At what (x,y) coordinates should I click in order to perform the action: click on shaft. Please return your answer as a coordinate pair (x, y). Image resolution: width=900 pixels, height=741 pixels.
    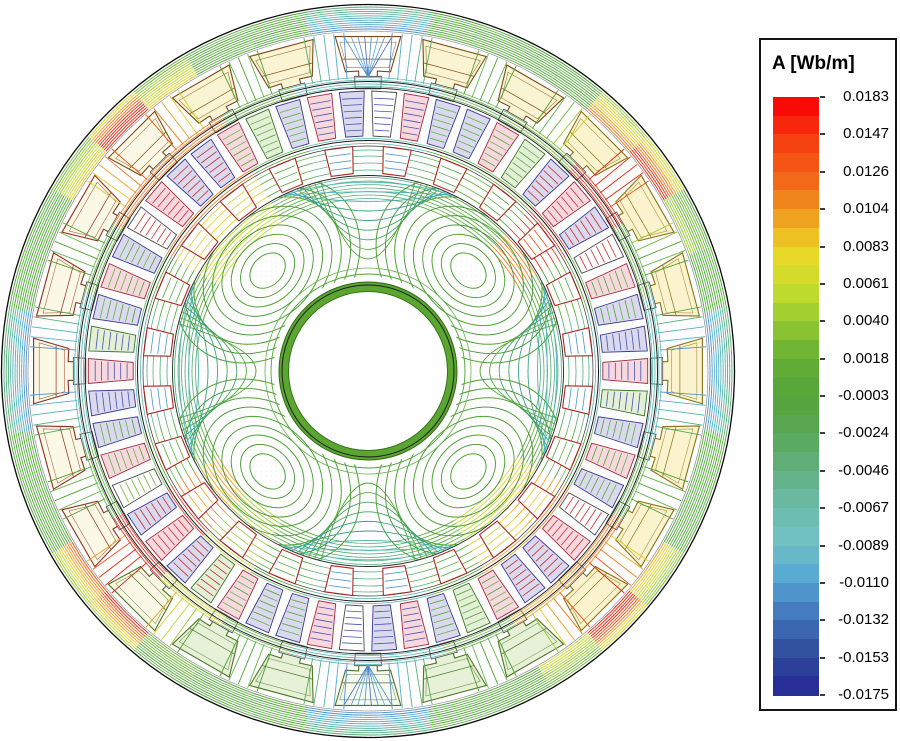
    Looking at the image, I should click on (368, 371).